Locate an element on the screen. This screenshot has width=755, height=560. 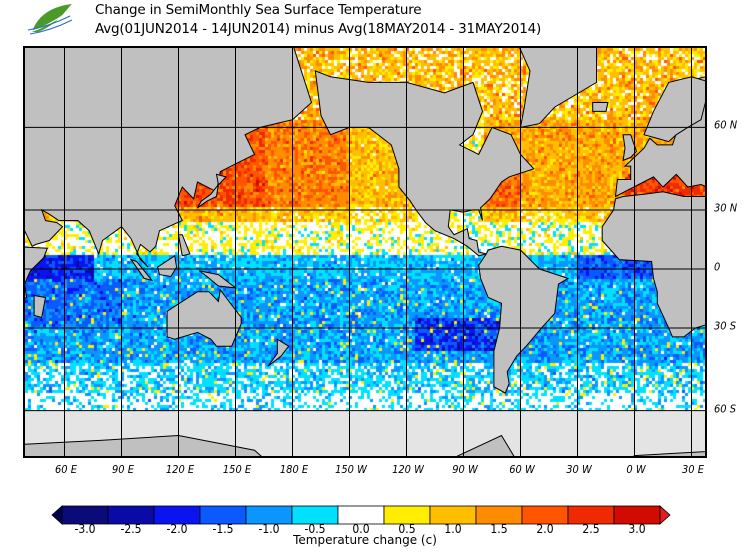
land-asia is located at coordinates (169, 158).